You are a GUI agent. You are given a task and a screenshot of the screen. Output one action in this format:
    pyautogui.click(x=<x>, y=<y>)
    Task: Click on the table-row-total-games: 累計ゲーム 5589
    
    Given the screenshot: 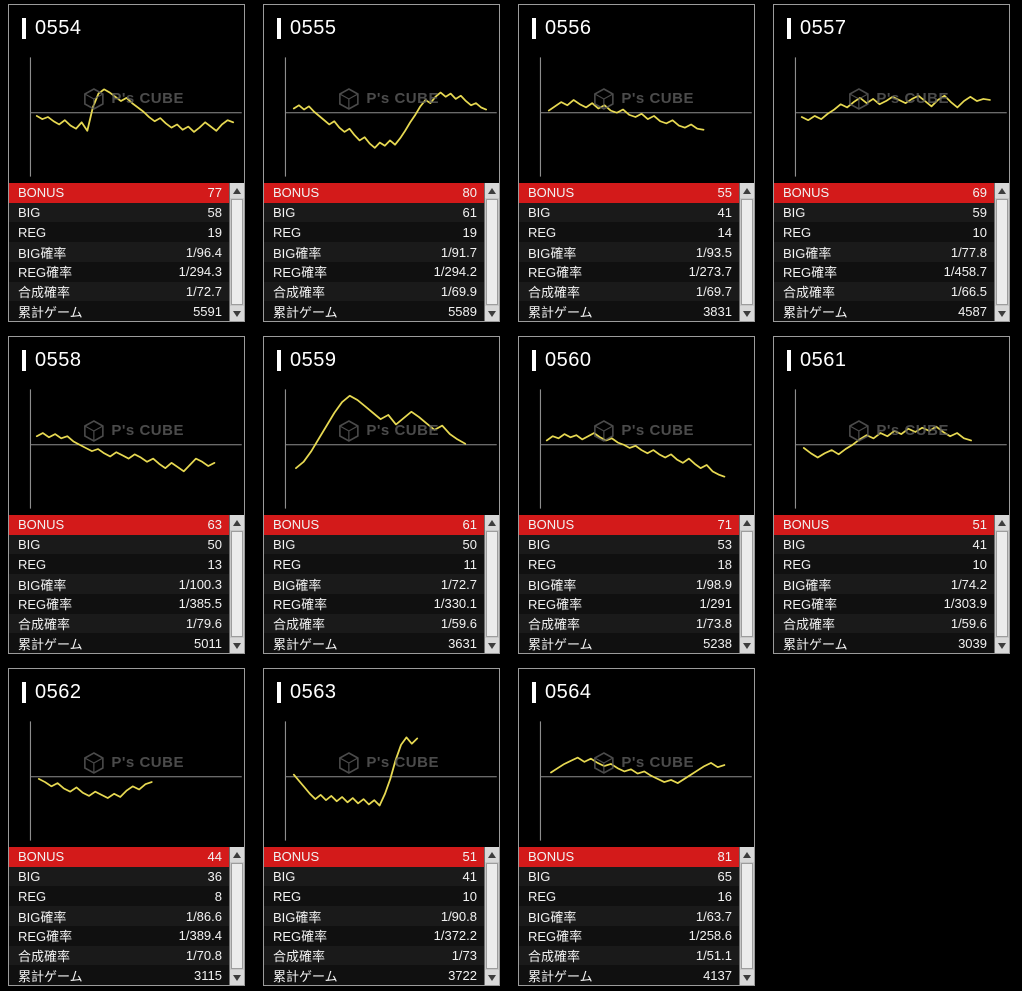 What is the action you would take?
    pyautogui.click(x=374, y=311)
    